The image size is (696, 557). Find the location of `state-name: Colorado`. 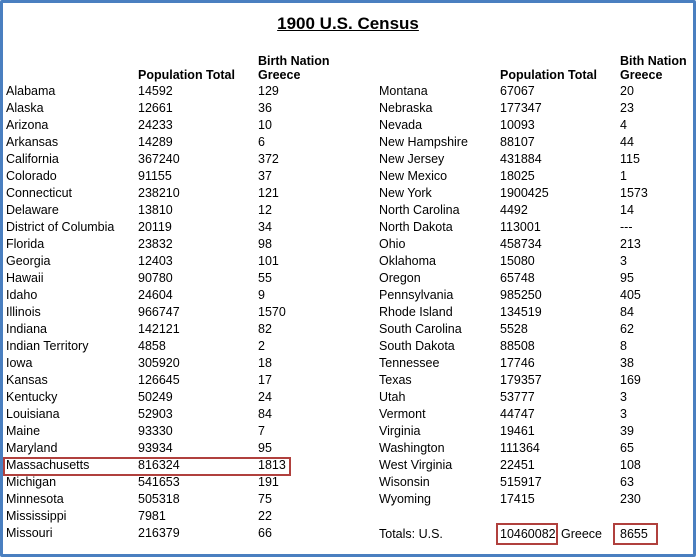

state-name: Colorado is located at coordinates (31, 176).